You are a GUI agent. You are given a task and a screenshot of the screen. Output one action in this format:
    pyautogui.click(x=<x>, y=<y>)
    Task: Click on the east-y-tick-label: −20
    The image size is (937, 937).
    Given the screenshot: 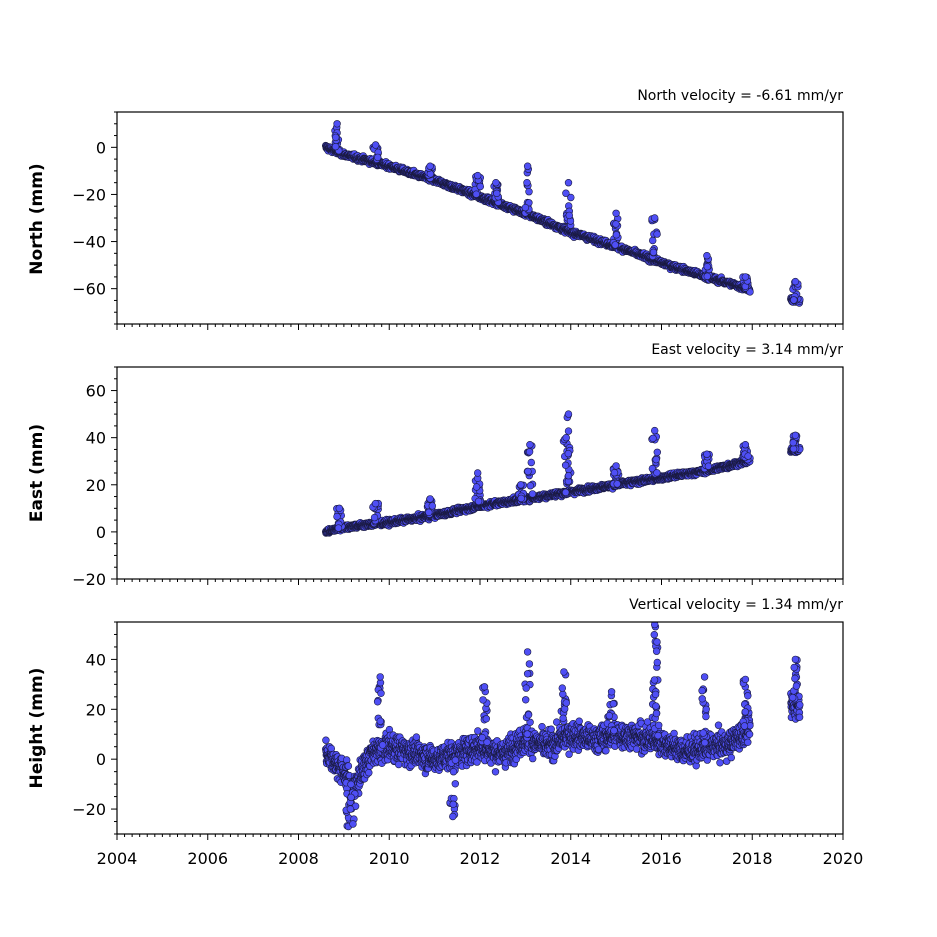 What is the action you would take?
    pyautogui.click(x=89, y=579)
    